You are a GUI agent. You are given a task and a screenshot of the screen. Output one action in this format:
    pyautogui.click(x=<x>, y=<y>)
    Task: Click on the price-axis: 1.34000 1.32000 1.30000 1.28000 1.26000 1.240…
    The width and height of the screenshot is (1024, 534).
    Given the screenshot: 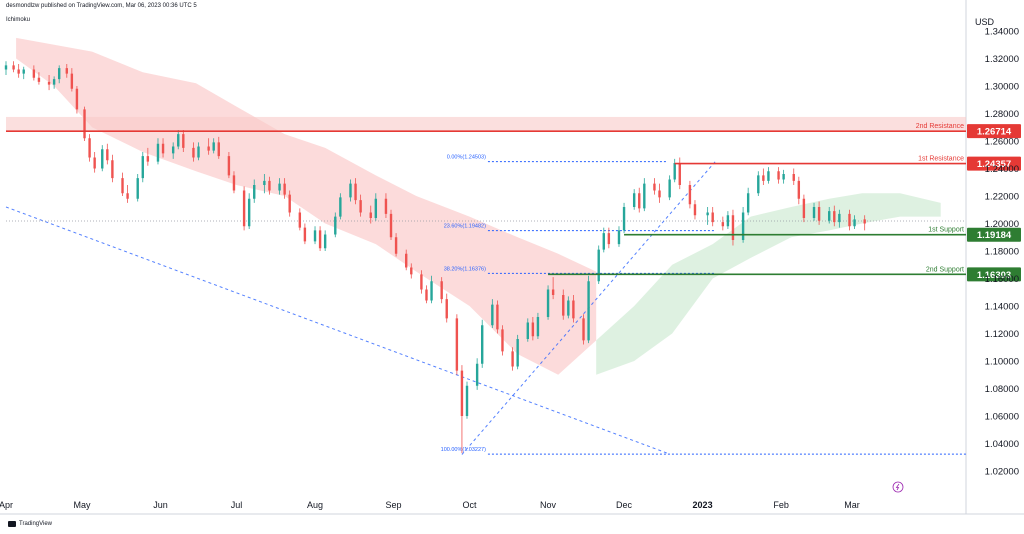 What is the action you would take?
    pyautogui.click(x=1002, y=252)
    